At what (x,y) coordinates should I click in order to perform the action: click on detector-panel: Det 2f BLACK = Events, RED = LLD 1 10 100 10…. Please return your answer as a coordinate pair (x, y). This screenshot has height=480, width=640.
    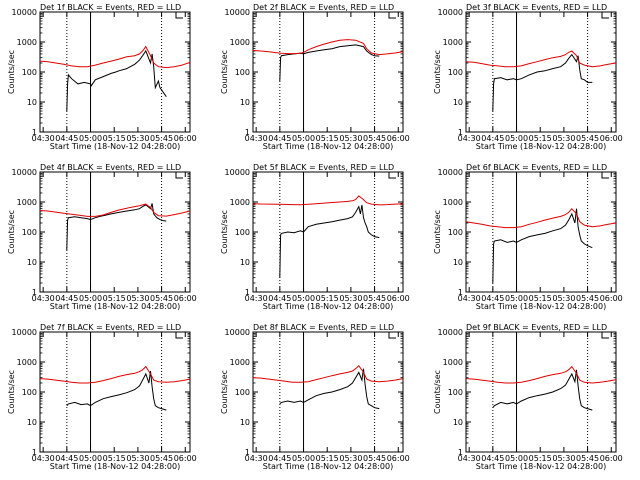
    Looking at the image, I should click on (315, 77).